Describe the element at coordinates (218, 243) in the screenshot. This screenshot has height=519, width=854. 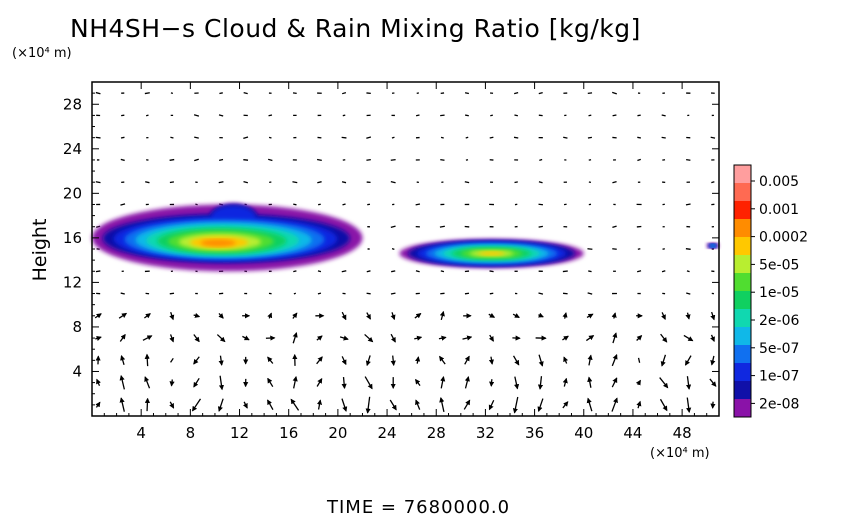
I see `cloud-layer` at that location.